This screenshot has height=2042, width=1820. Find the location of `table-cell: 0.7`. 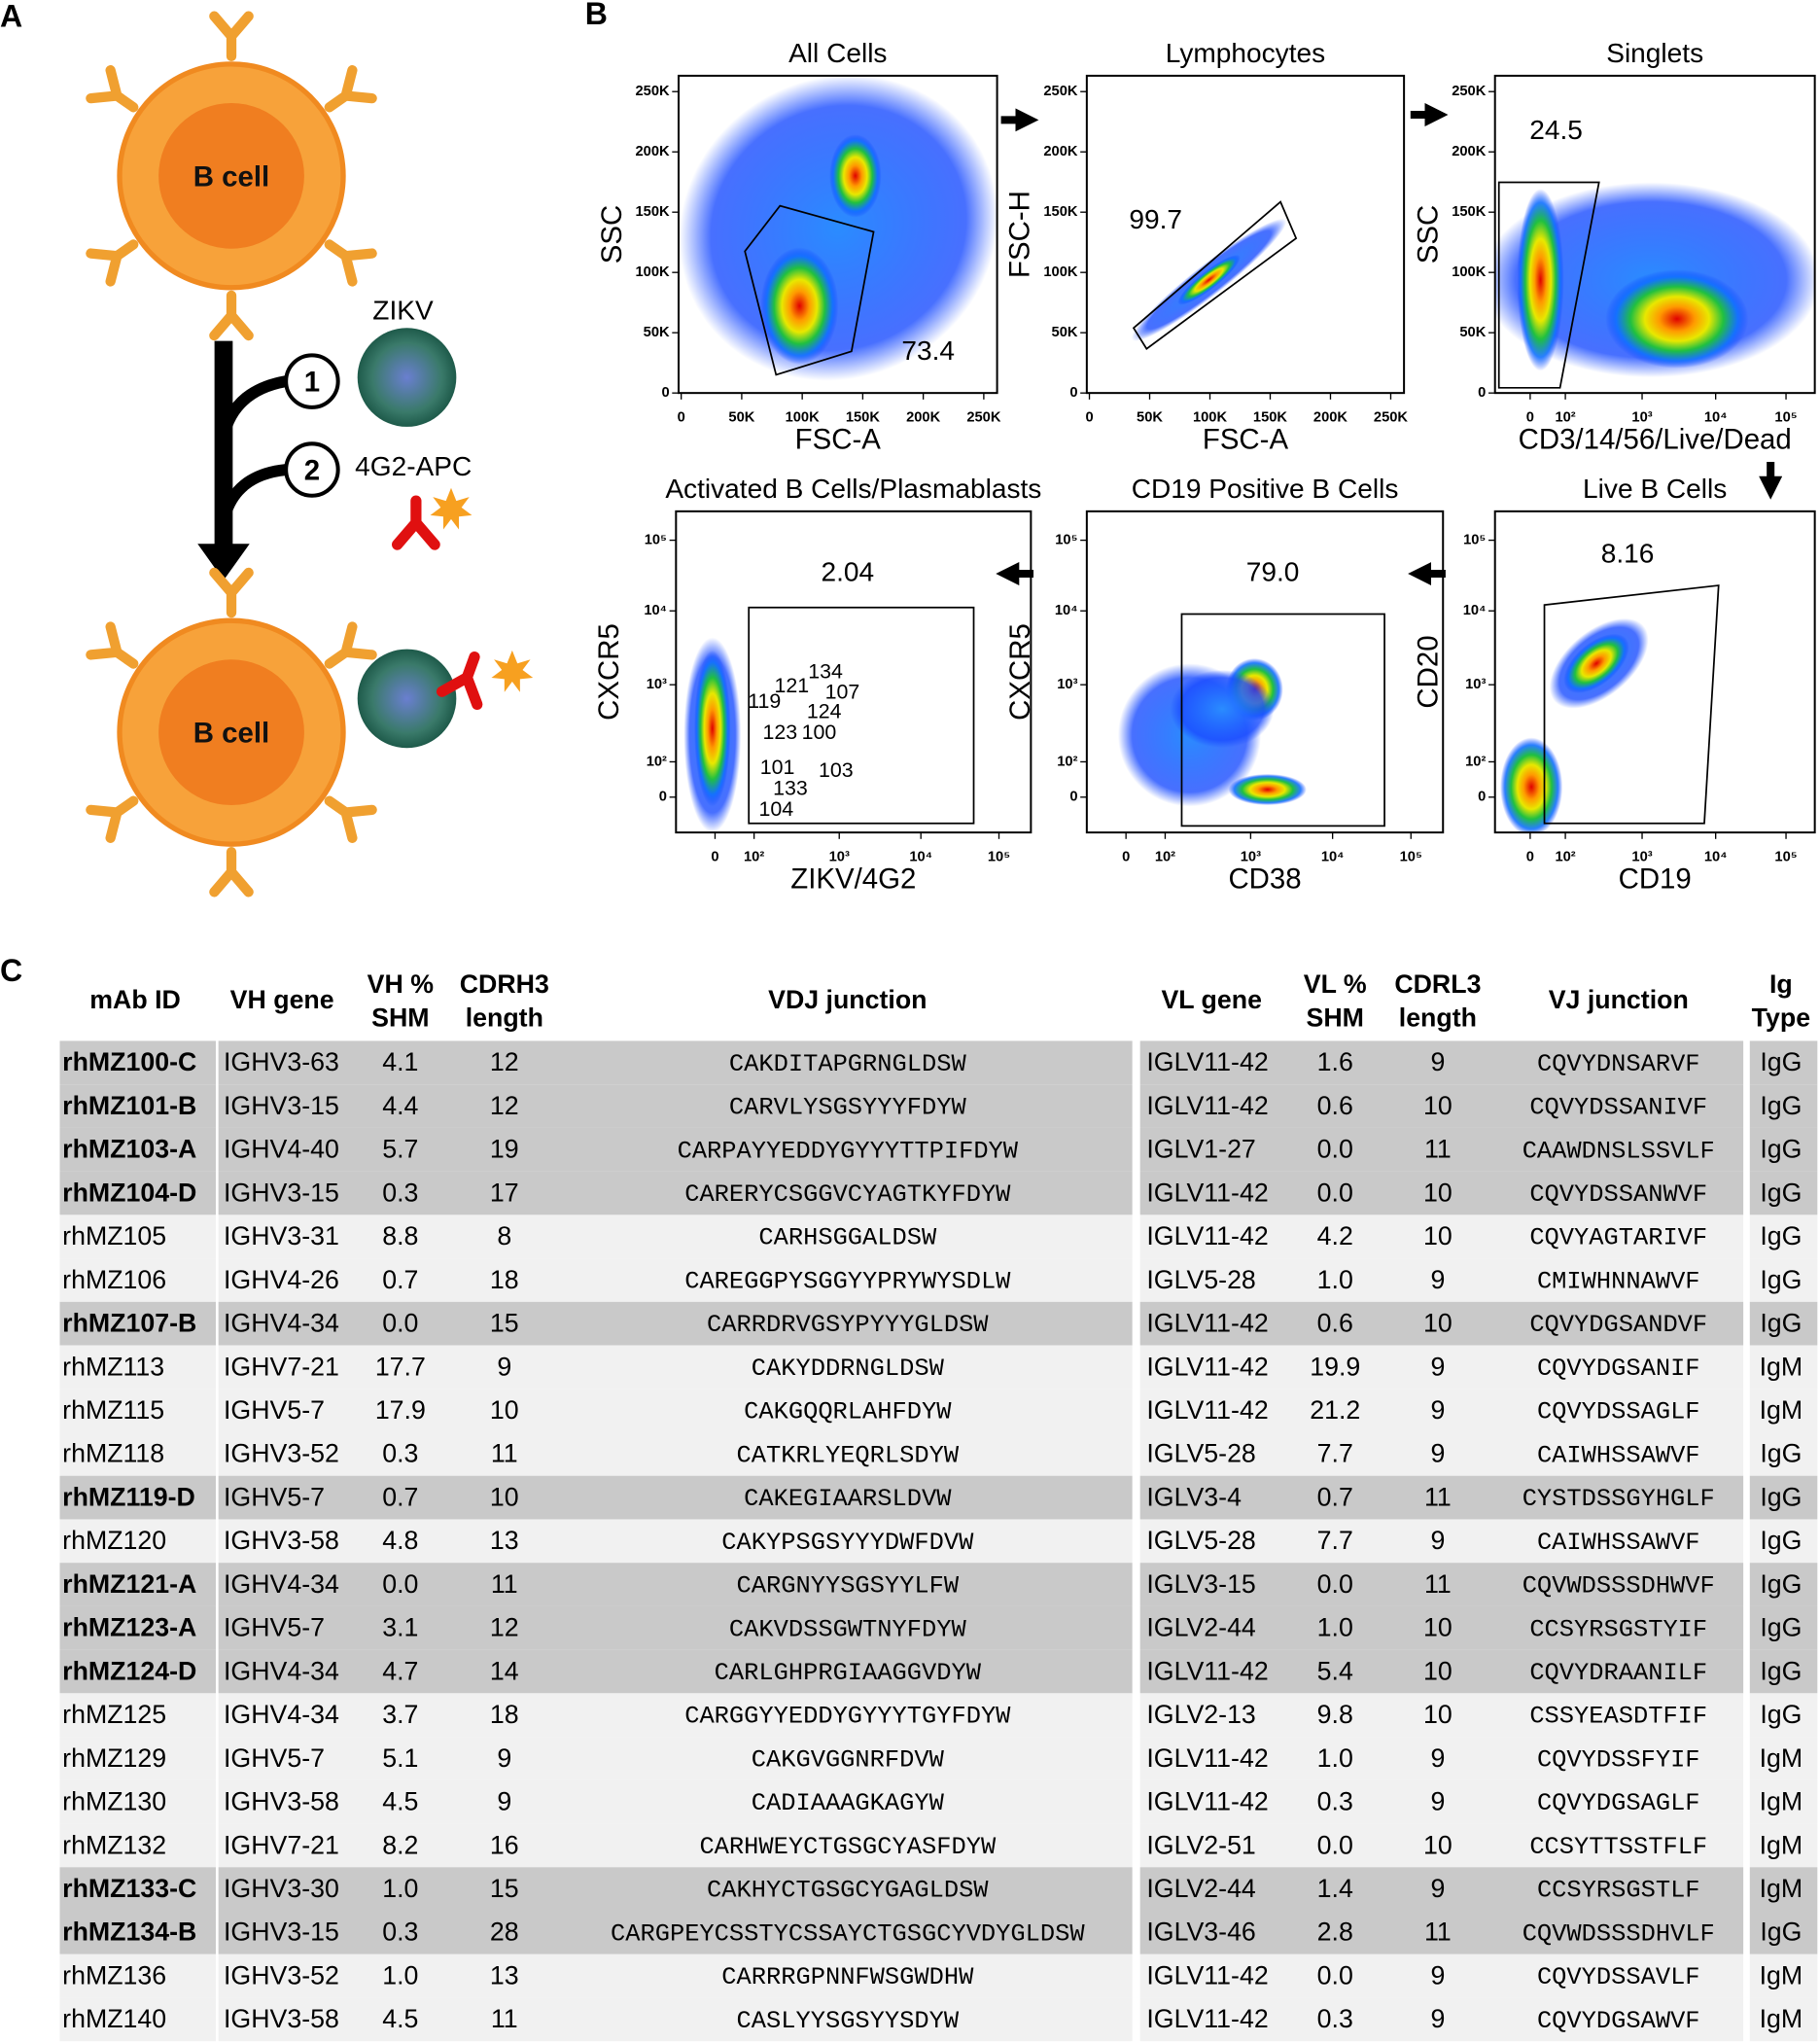

table-cell: 0.7 is located at coordinates (1335, 1496).